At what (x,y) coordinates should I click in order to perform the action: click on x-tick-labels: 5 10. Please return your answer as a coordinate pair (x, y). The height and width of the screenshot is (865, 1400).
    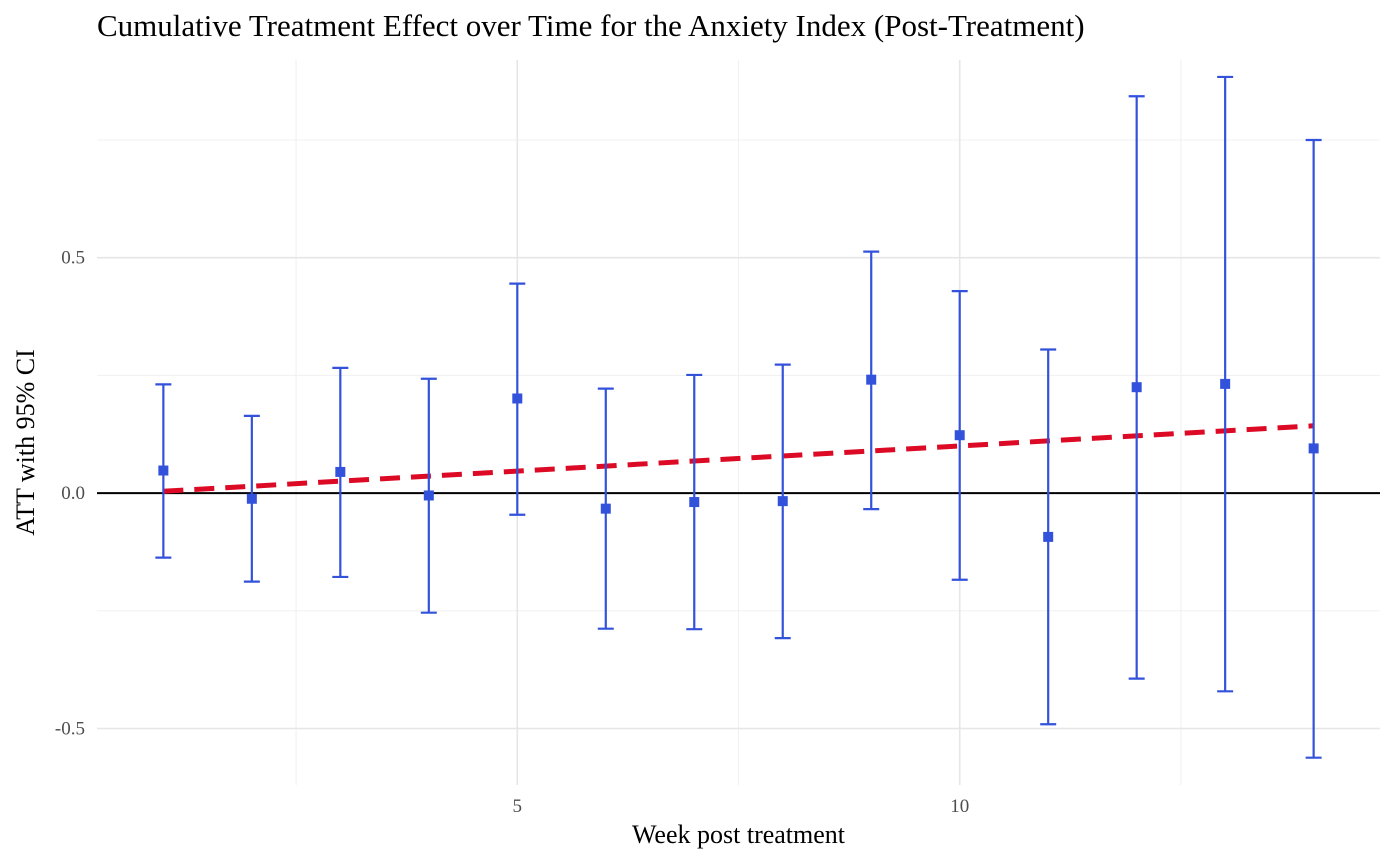
    Looking at the image, I should click on (741, 806).